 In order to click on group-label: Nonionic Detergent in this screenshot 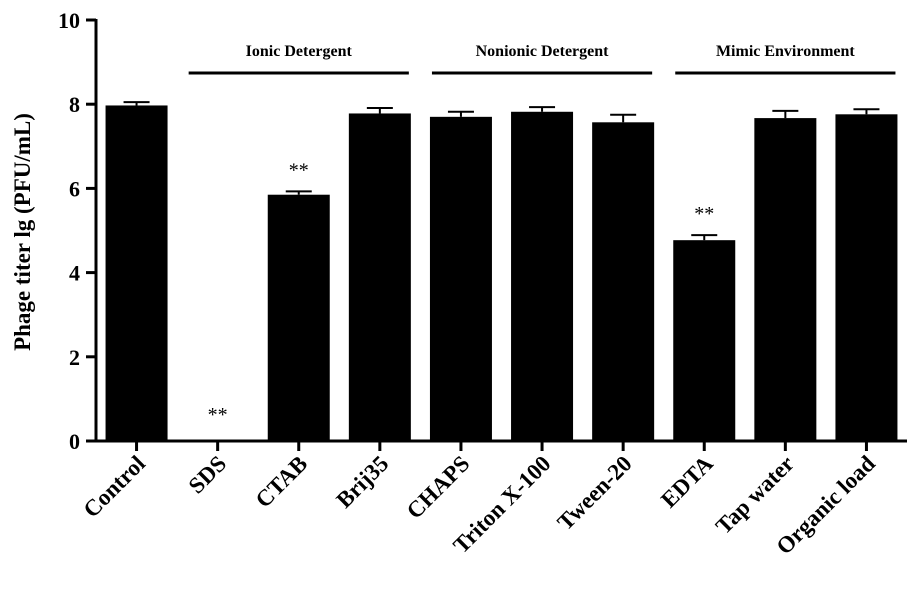, I will do `click(543, 51)`.